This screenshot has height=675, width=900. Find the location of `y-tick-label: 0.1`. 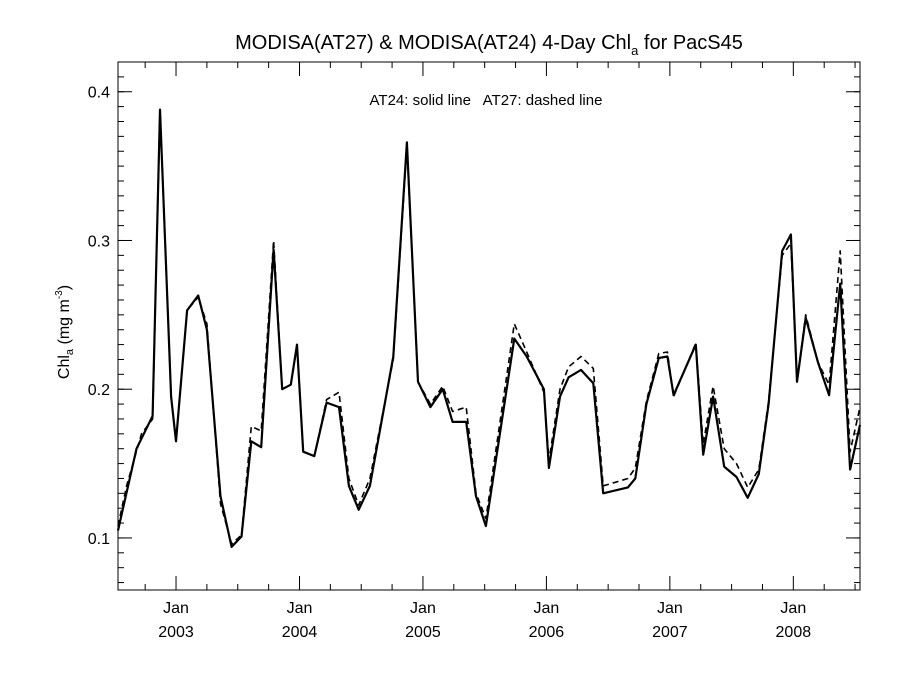

y-tick-label: 0.1 is located at coordinates (99, 539).